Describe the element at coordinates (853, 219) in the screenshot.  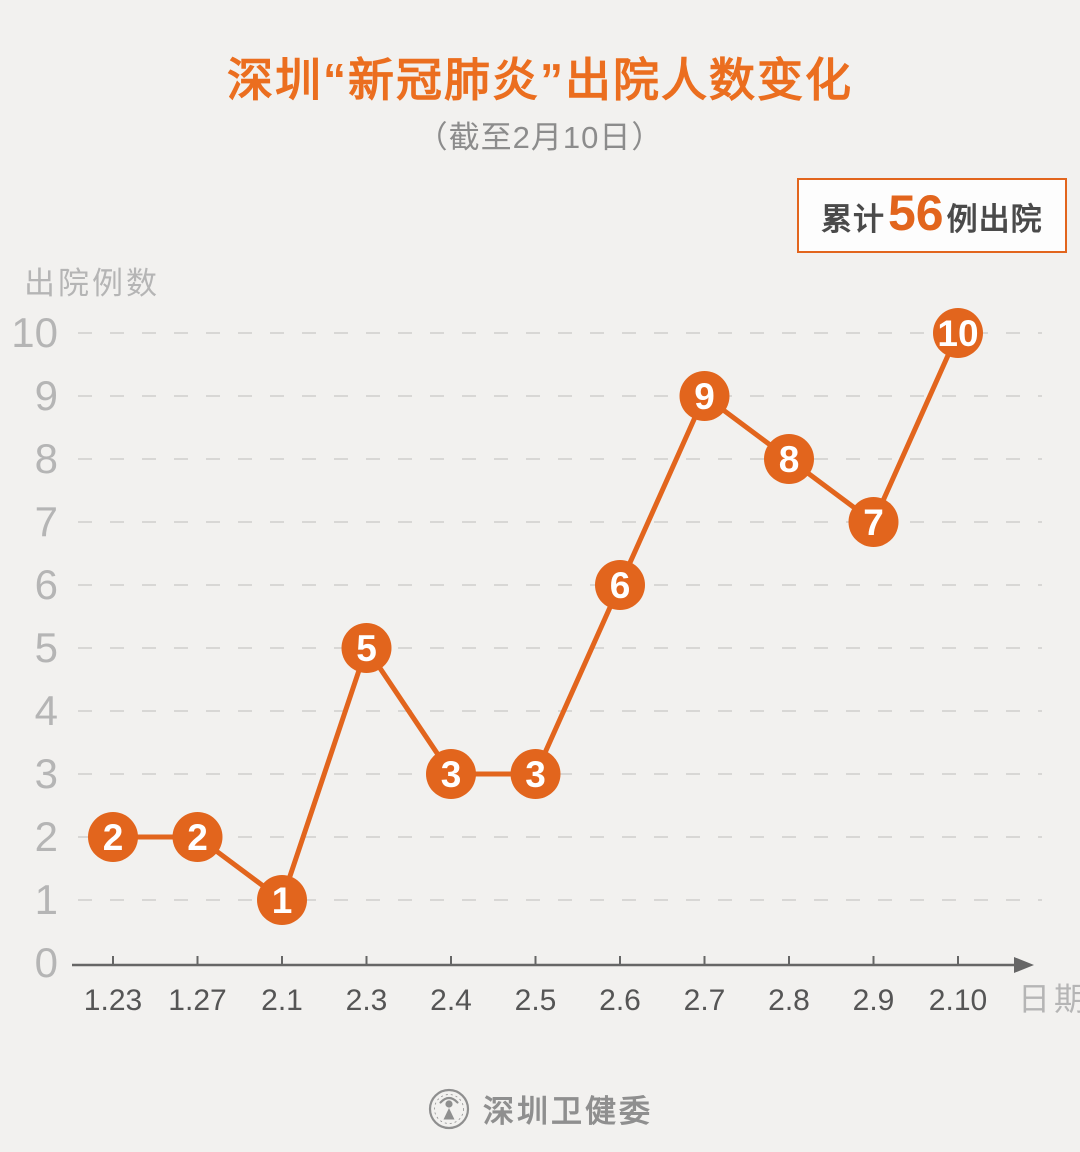
I see `badge-prefix: 累计` at that location.